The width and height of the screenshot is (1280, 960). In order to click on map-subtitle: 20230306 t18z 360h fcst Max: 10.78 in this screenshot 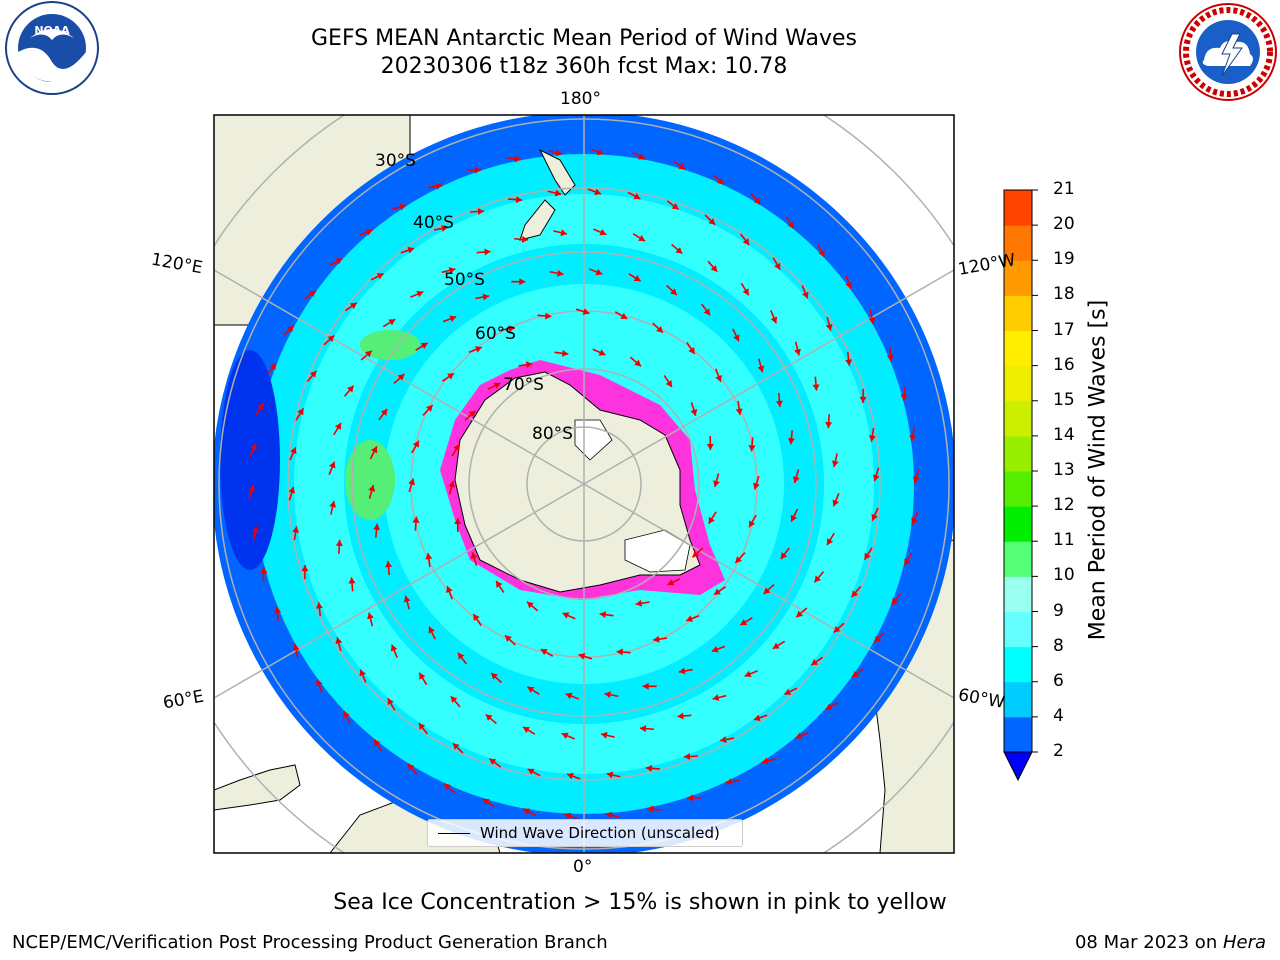, I will do `click(584, 66)`.